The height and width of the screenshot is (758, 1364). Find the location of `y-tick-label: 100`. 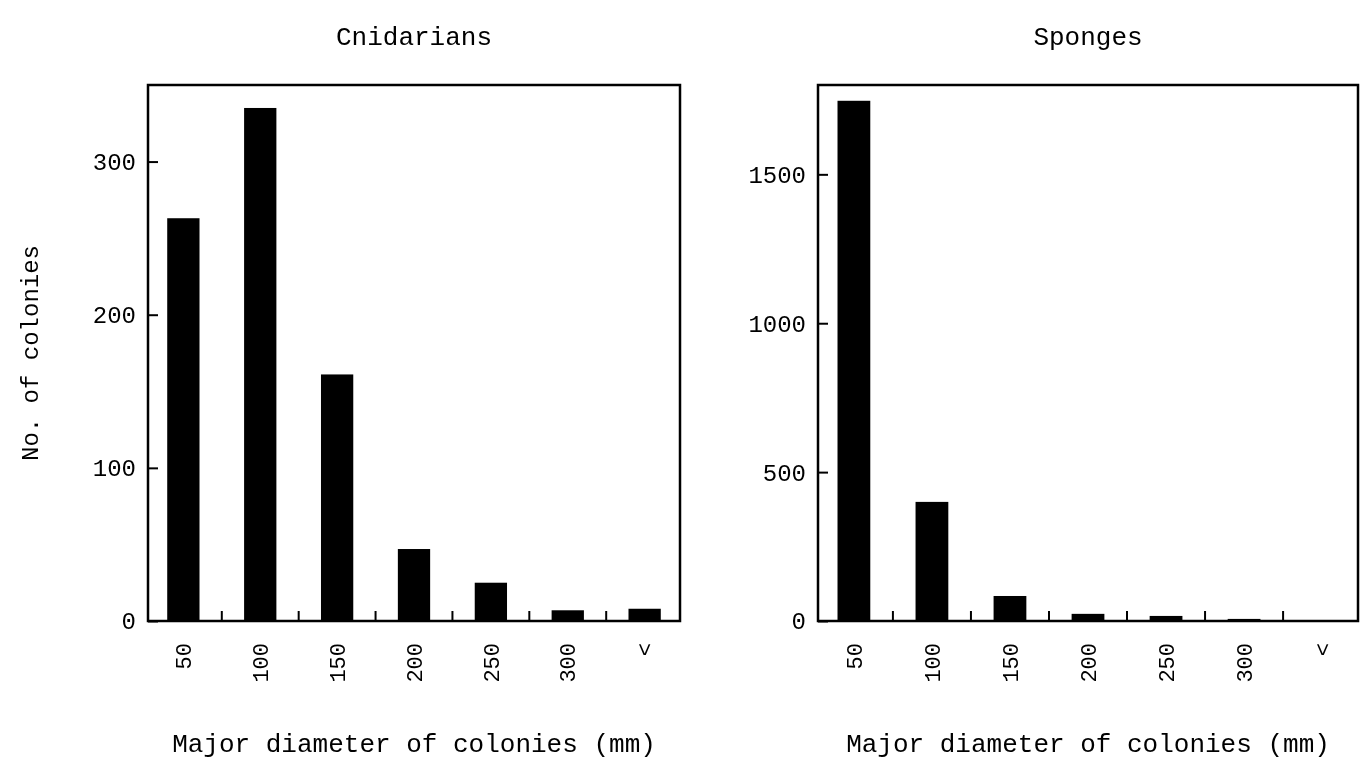

y-tick-label: 100 is located at coordinates (114, 470).